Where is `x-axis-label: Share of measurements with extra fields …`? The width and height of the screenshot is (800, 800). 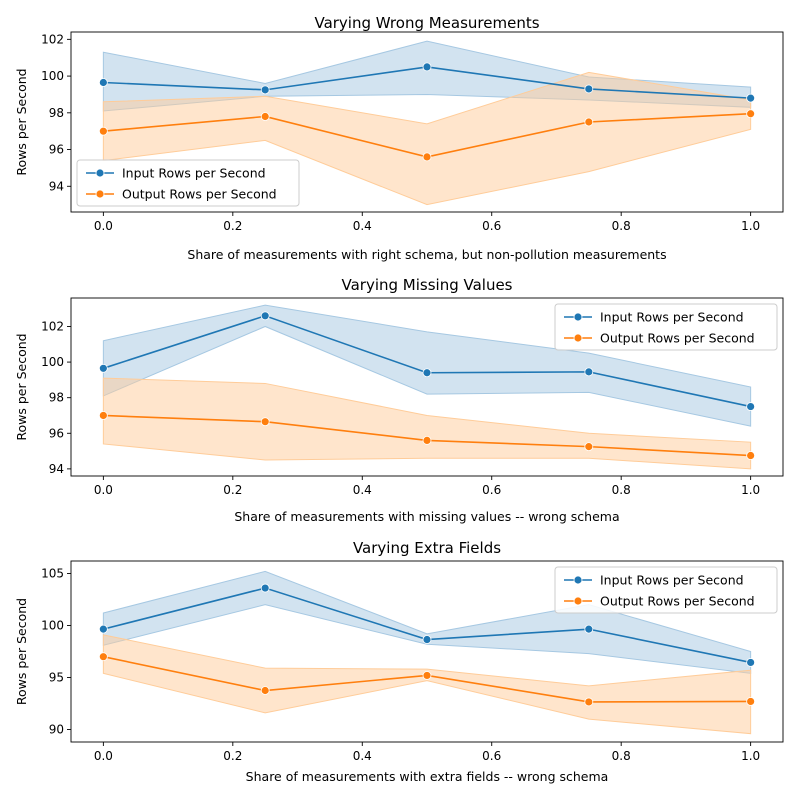 x-axis-label: Share of measurements with extra fields … is located at coordinates (427, 776).